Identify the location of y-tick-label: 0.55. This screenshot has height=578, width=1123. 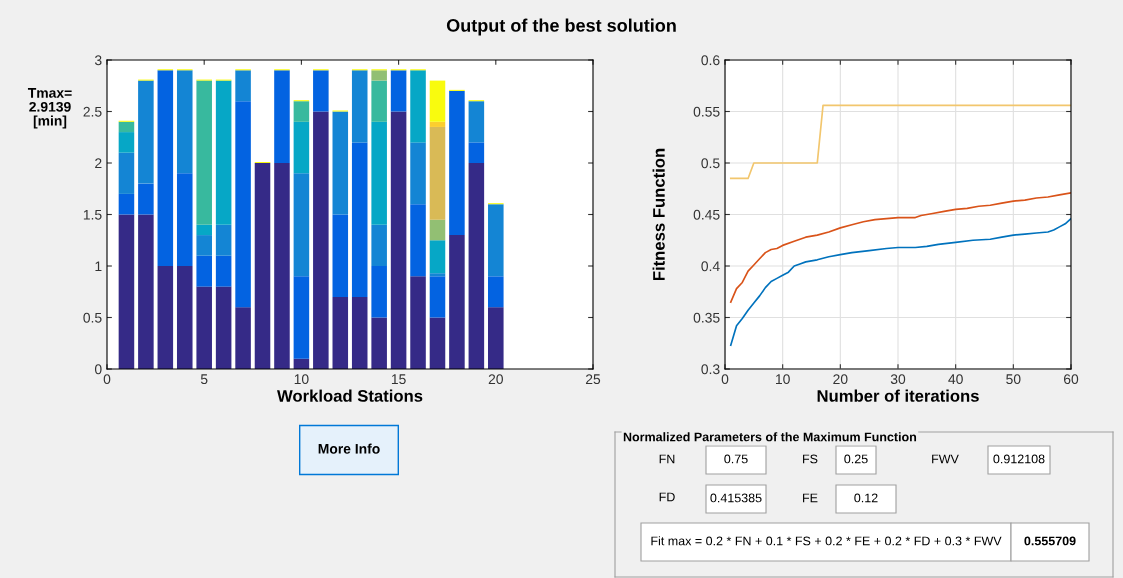
(706, 111).